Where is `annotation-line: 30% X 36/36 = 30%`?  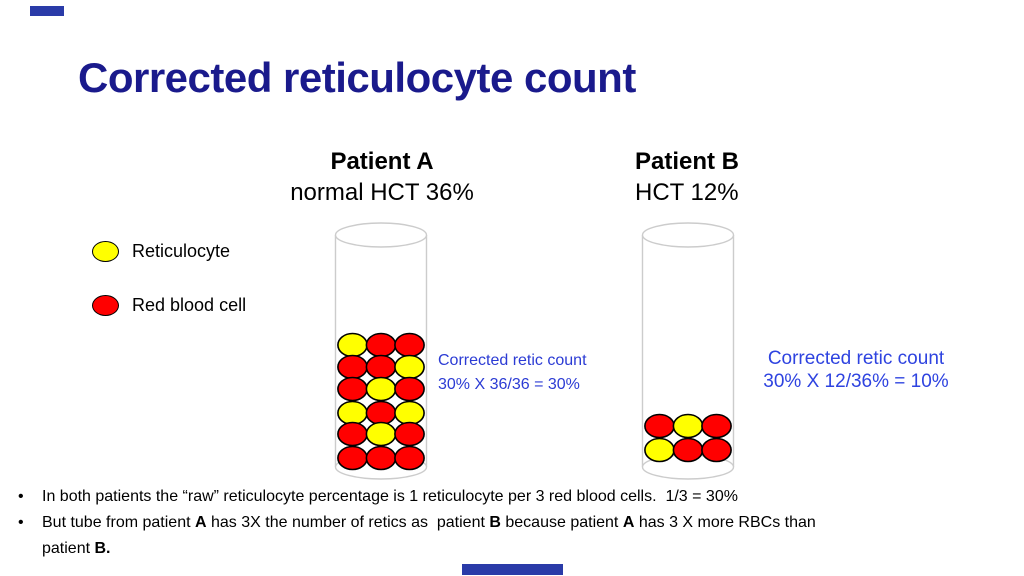 annotation-line: 30% X 36/36 = 30% is located at coordinates (509, 384).